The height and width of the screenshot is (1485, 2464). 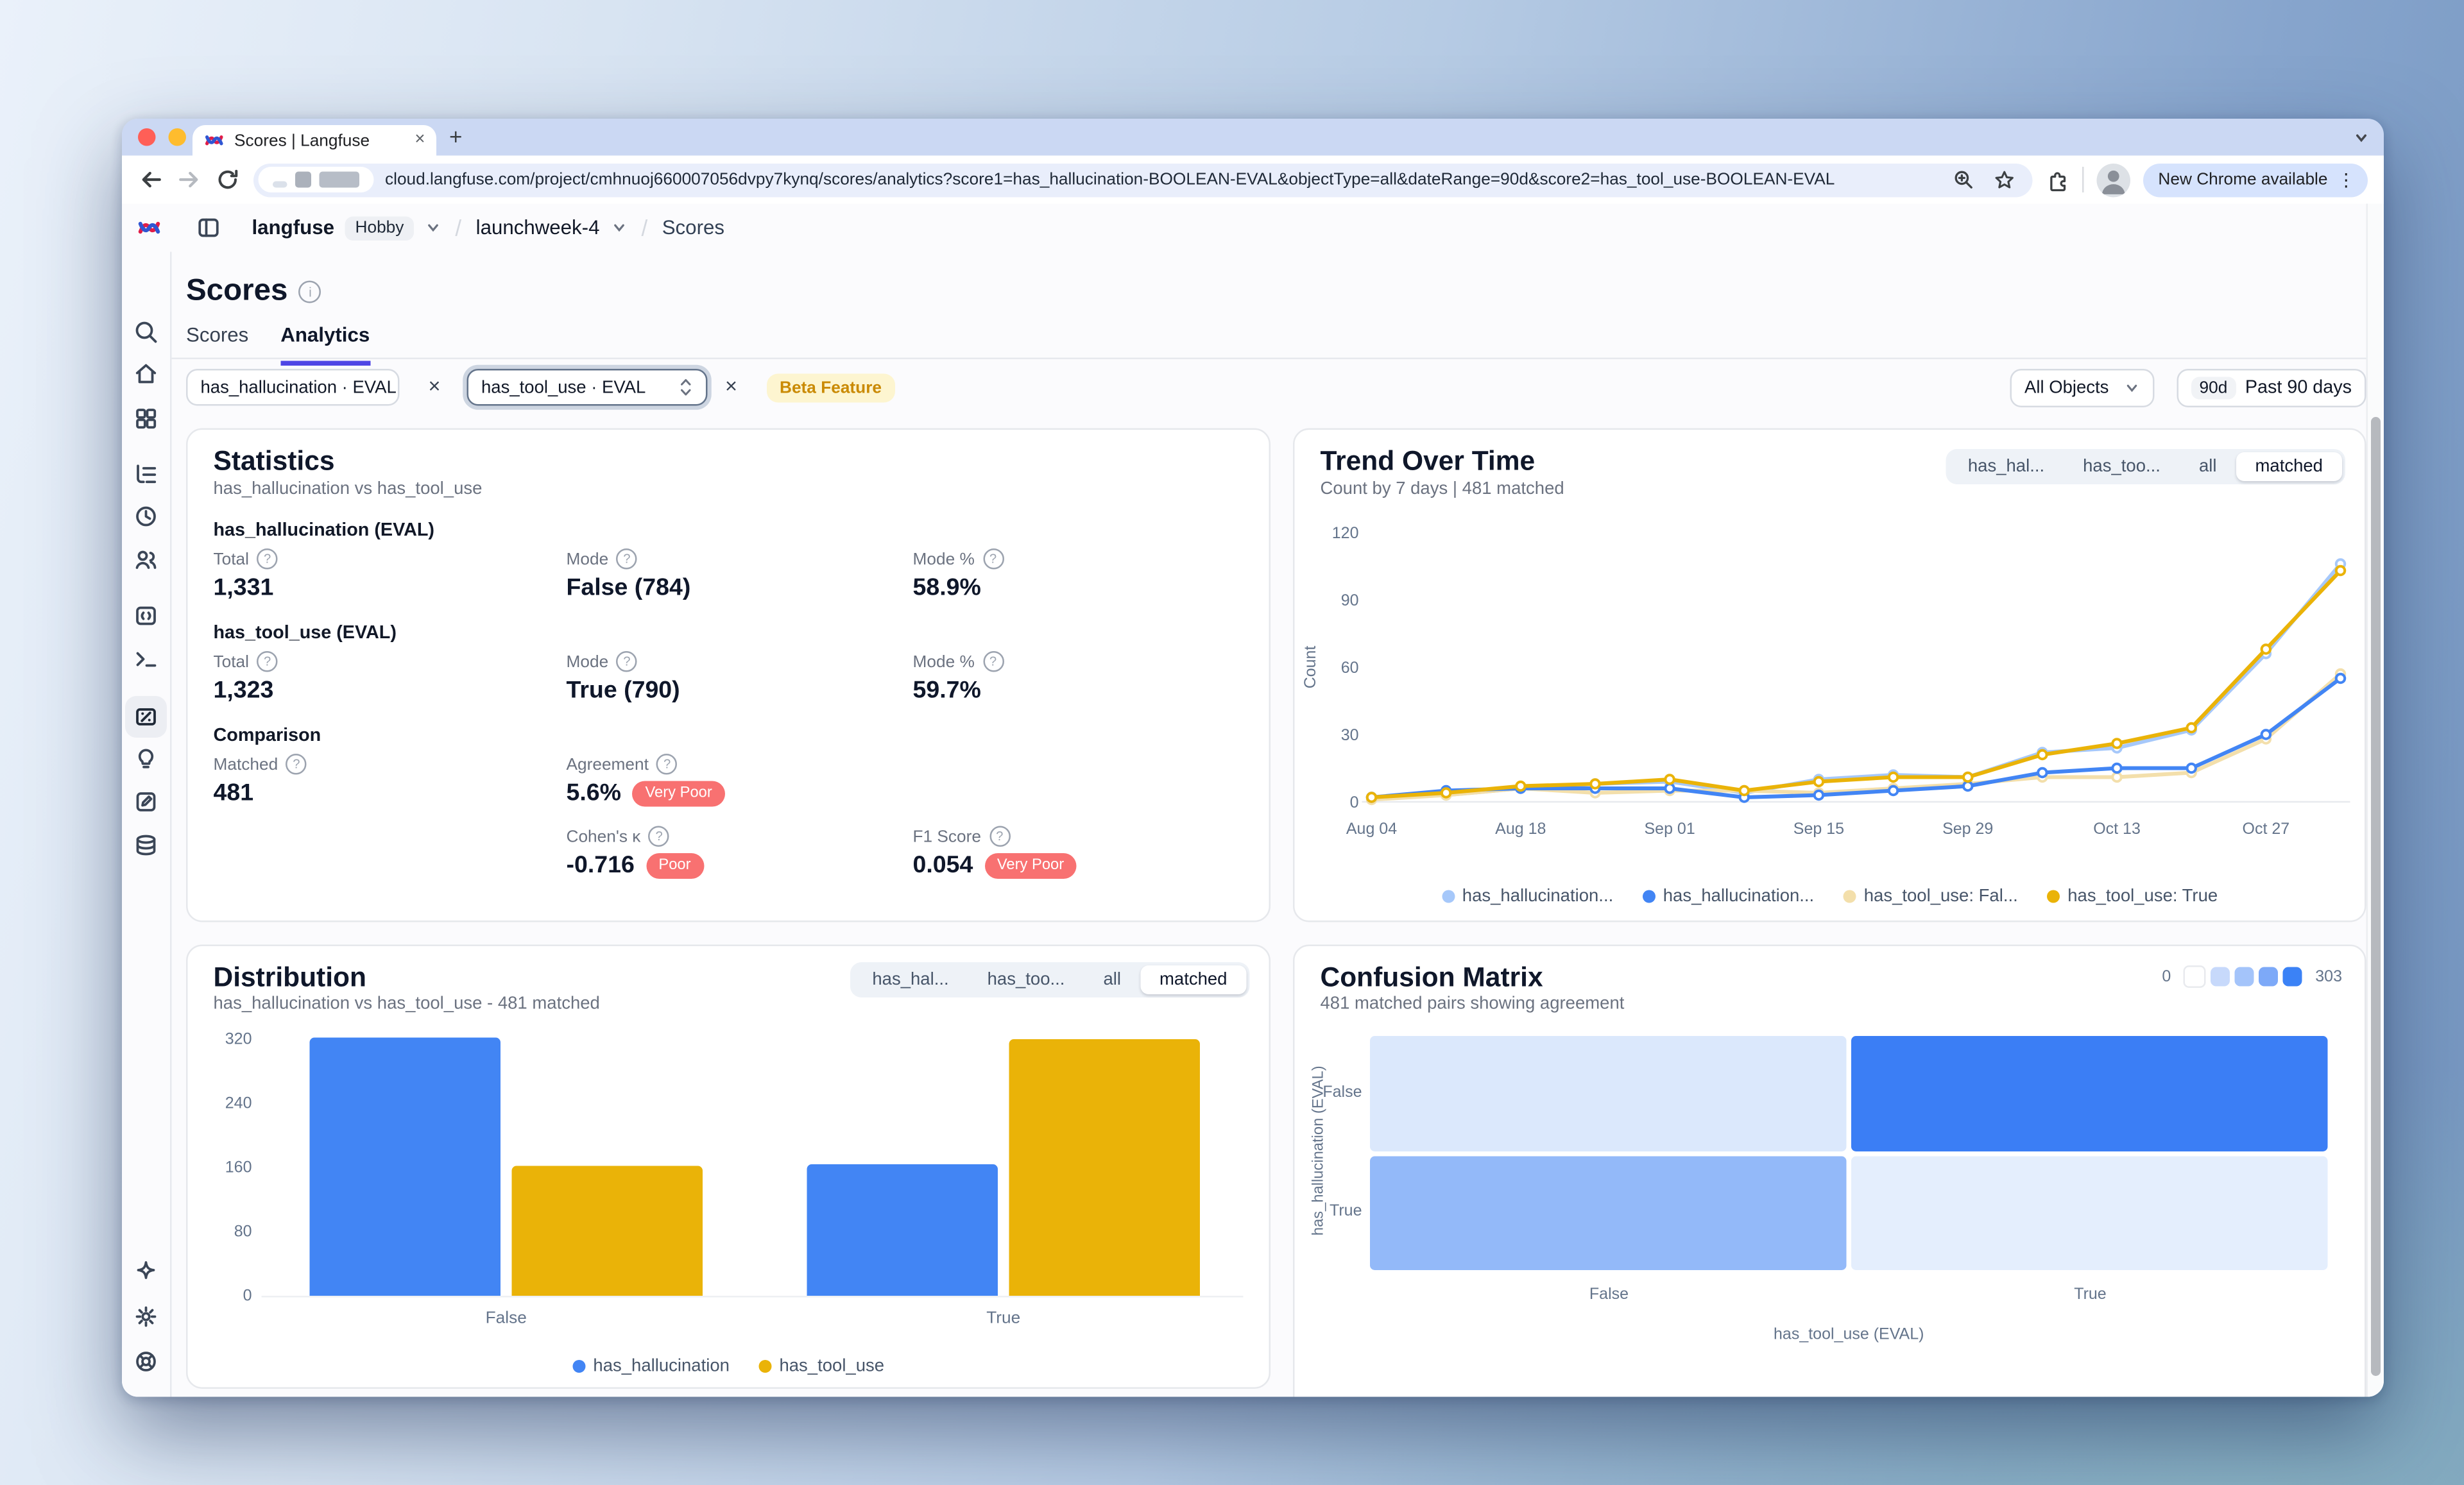 What do you see at coordinates (218, 335) in the screenshot?
I see `tab-scores: Scores` at bounding box center [218, 335].